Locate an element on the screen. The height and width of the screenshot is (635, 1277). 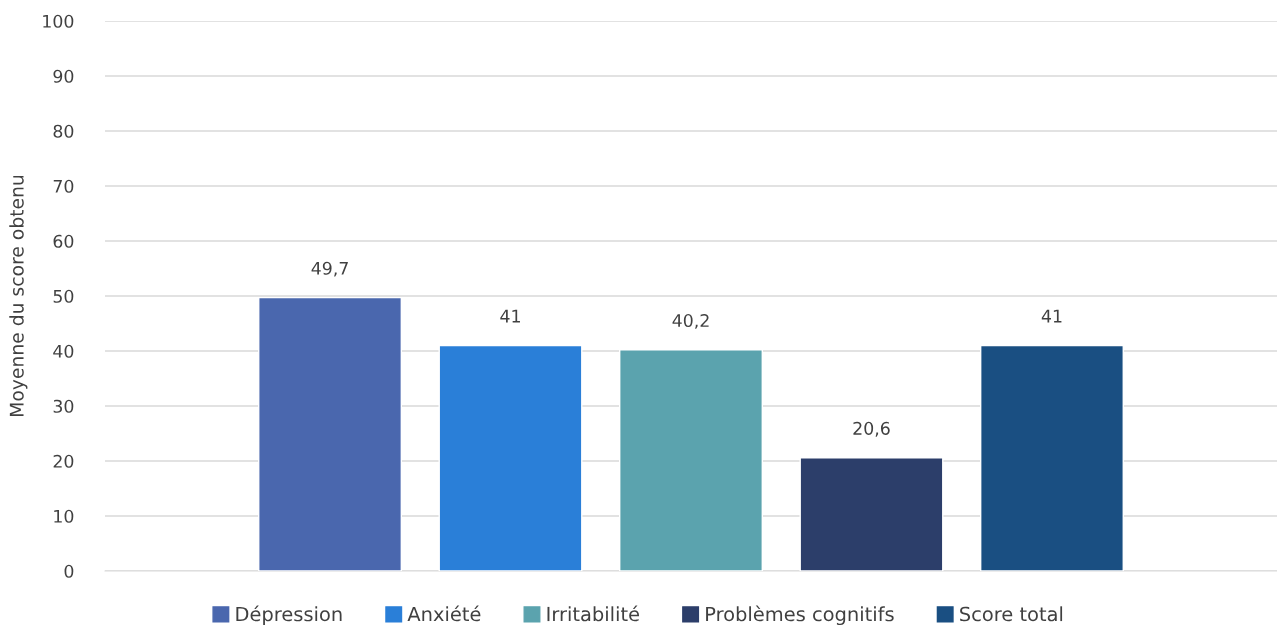
legend-label: Dépression is located at coordinates (289, 615).